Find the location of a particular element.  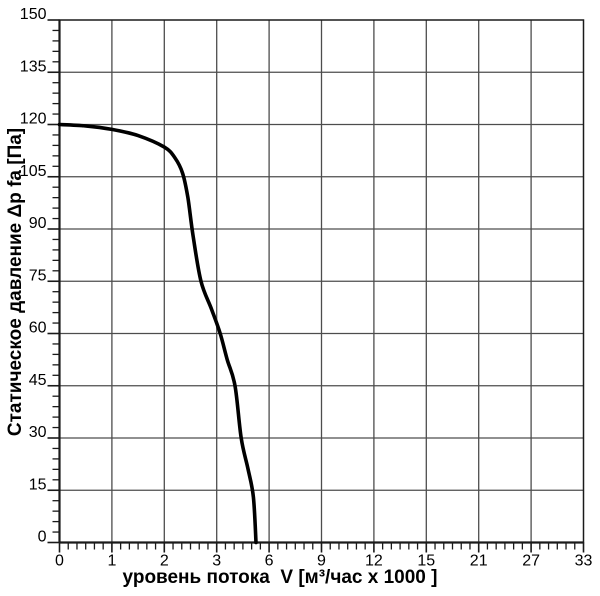

x-tick-label: 6 is located at coordinates (269, 561).